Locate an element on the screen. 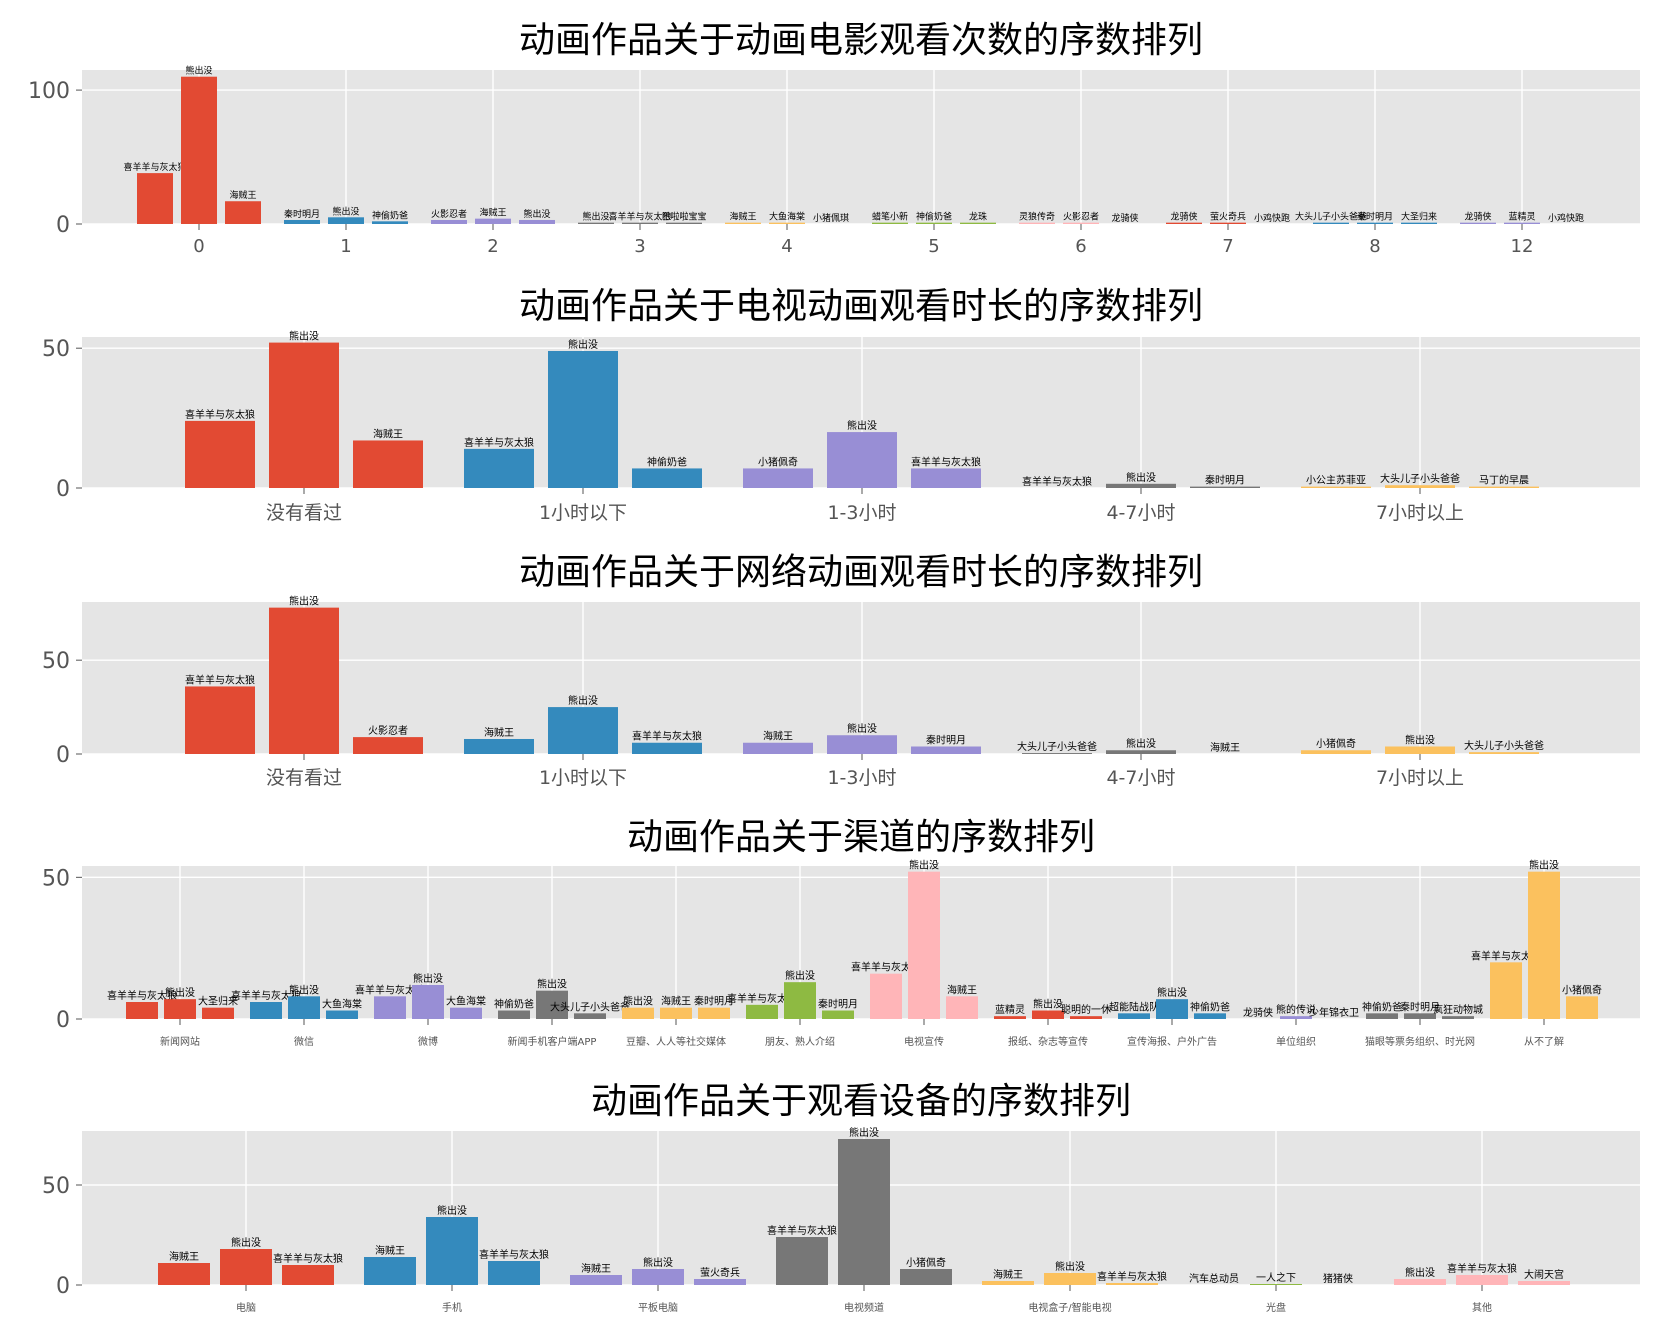 Image resolution: width=1654 pixels, height=1327 pixels. bar-label: 萤火奇兵 is located at coordinates (1228, 217).